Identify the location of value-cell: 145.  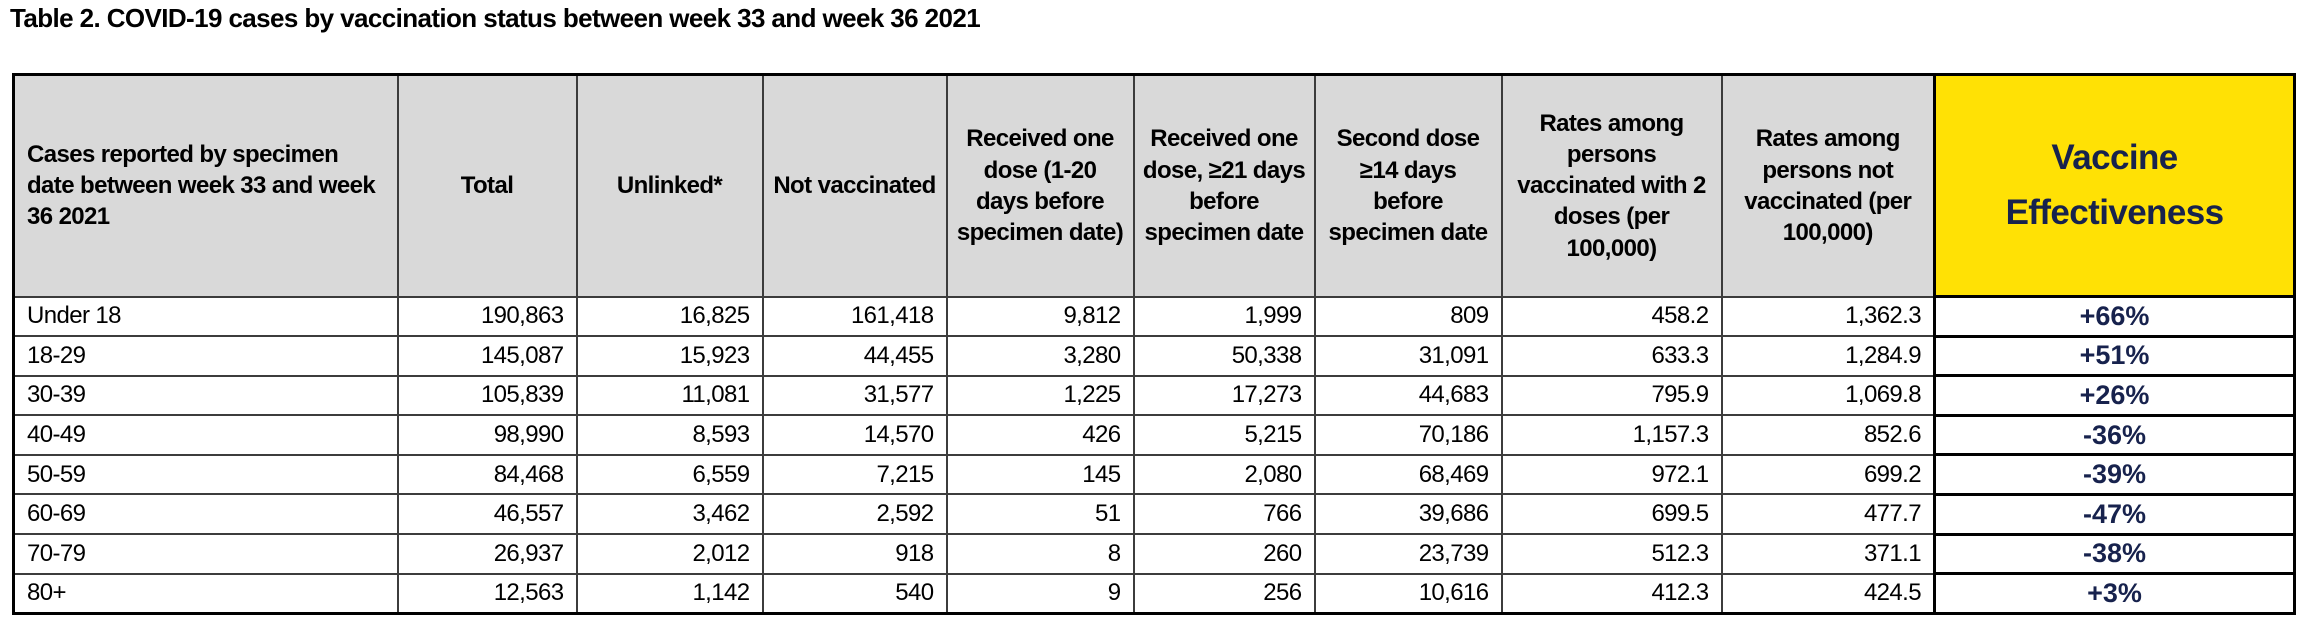
(1040, 474).